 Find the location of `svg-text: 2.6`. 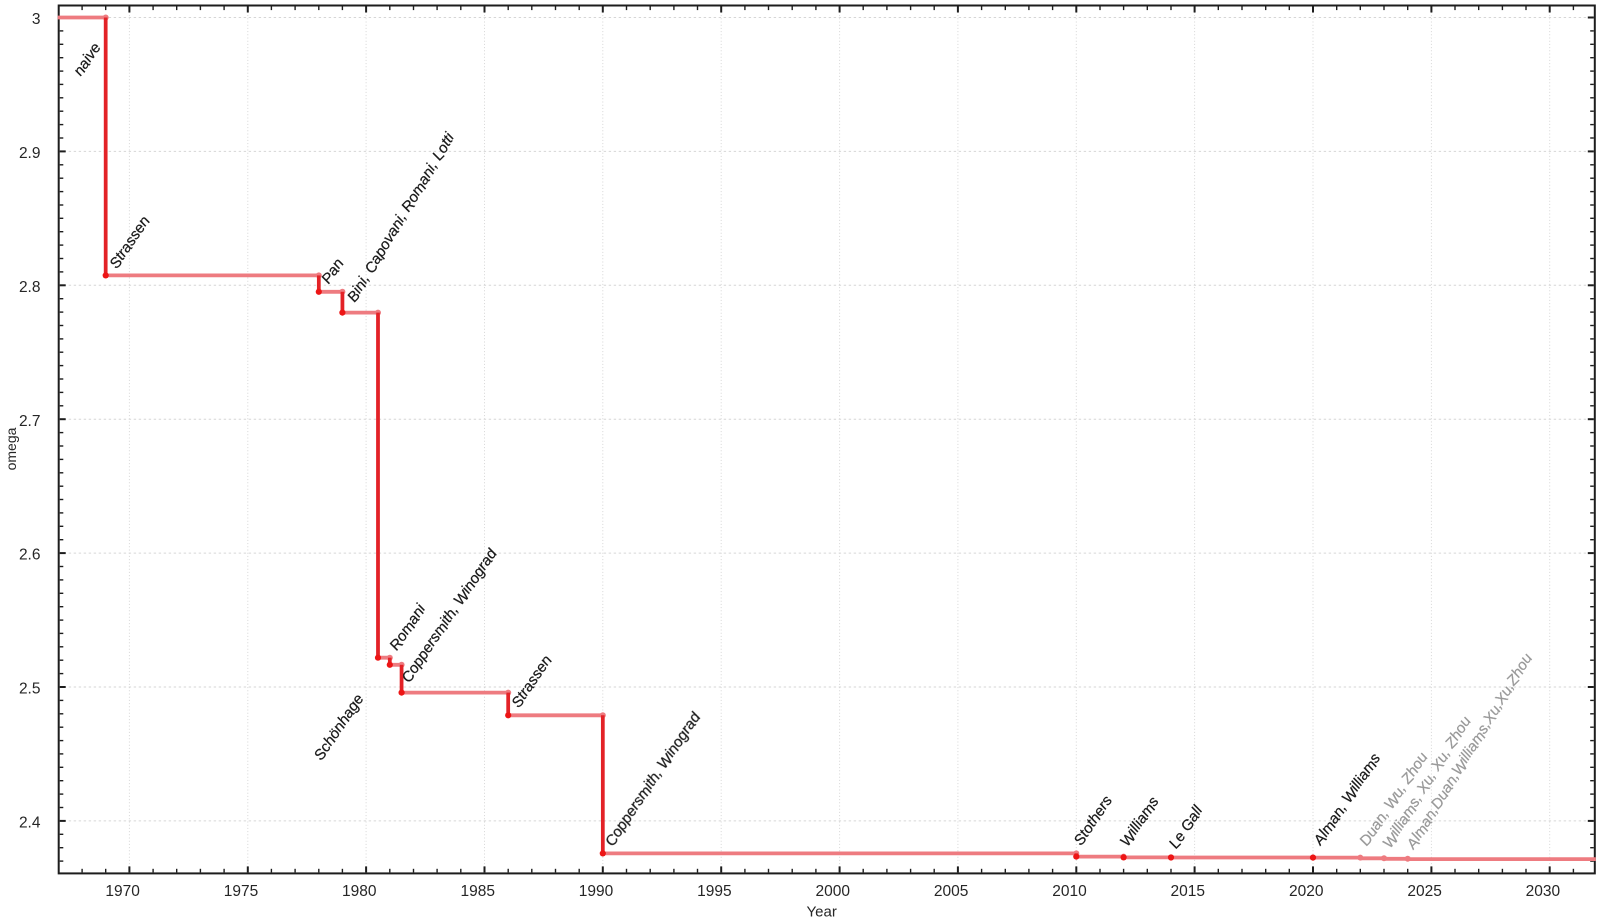

svg-text: 2.6 is located at coordinates (30, 555).